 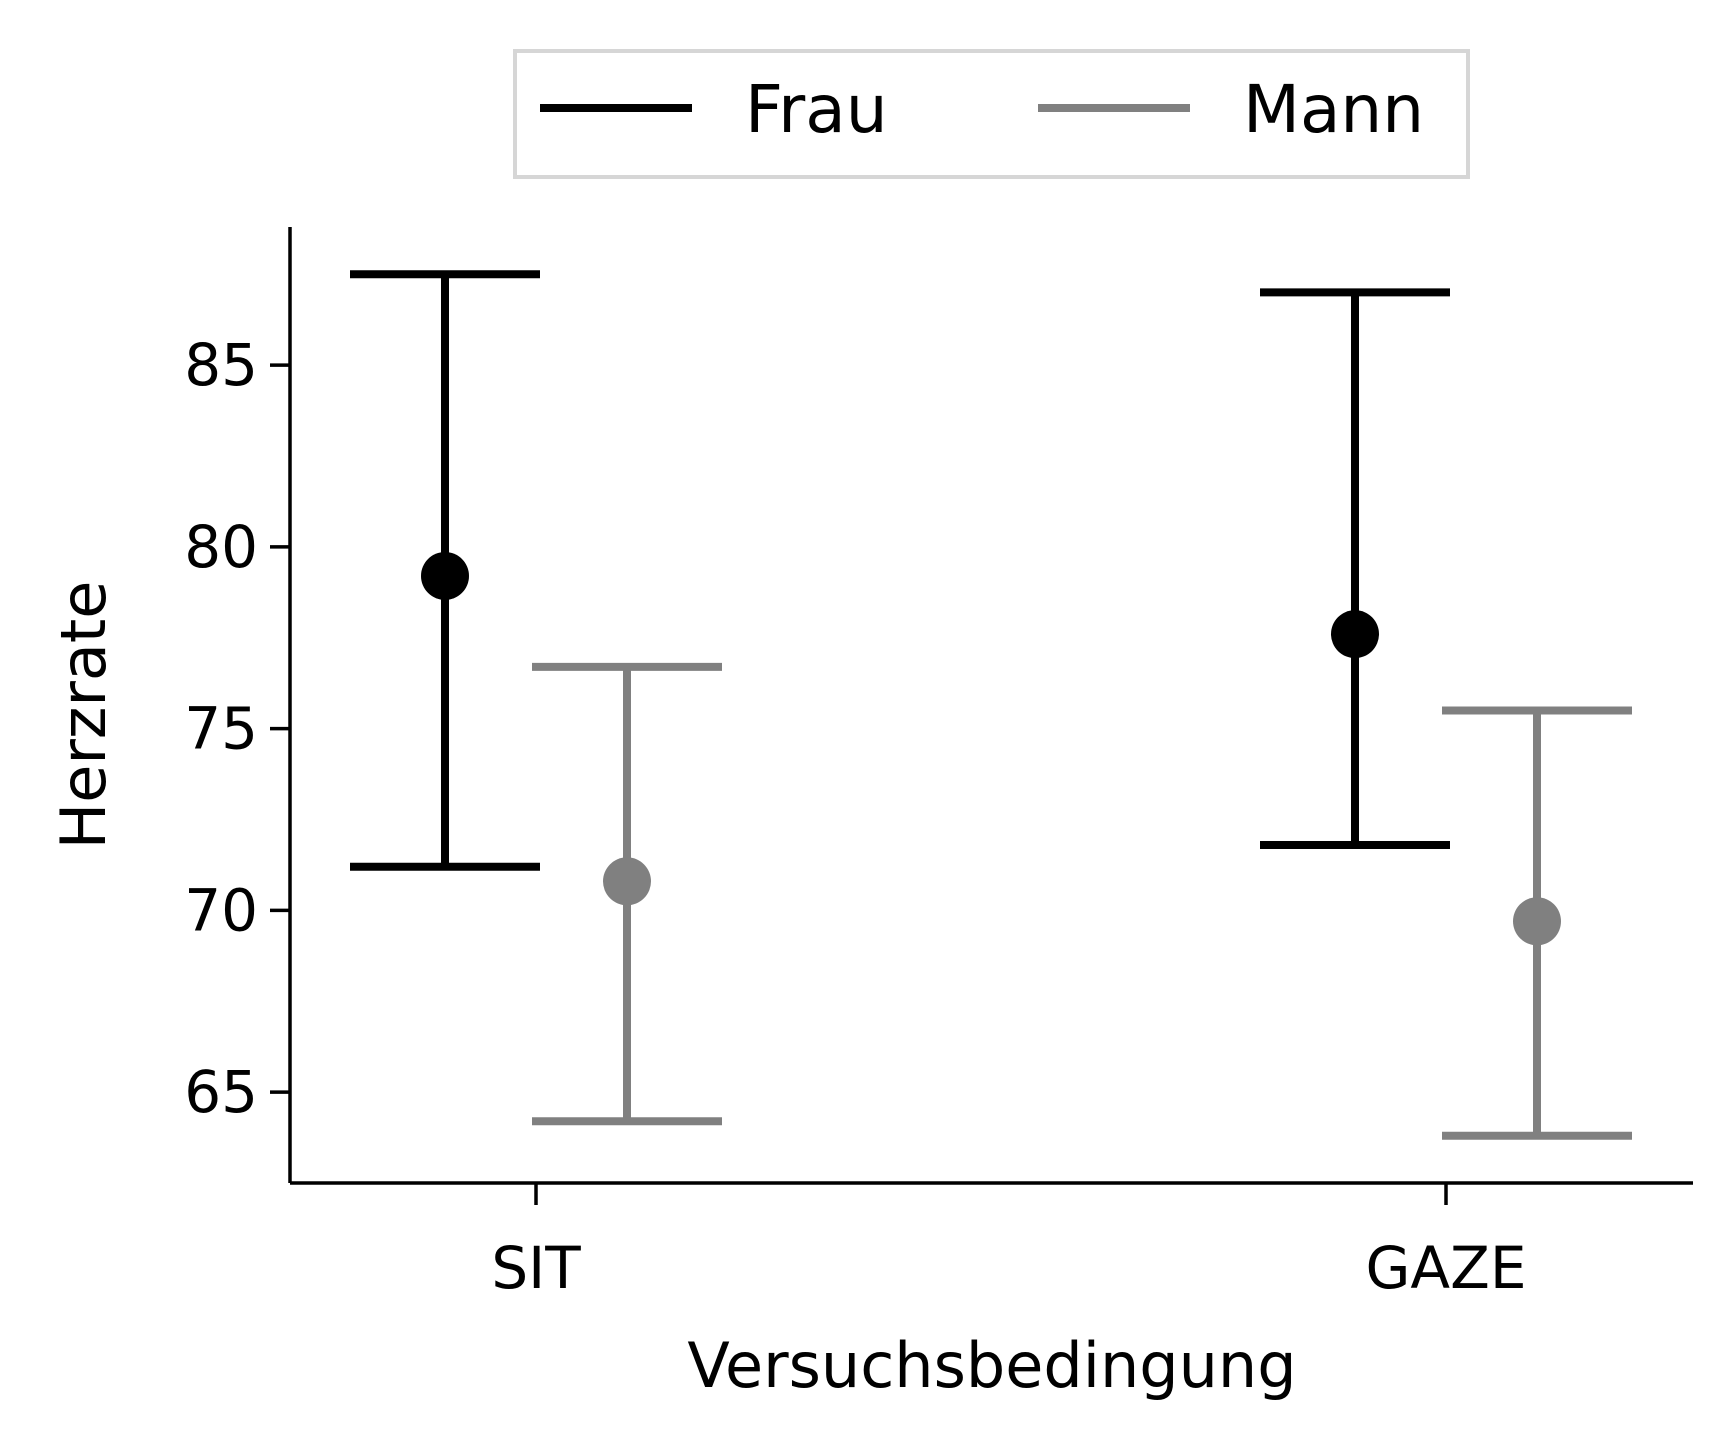 I want to click on y-tick-label: 85, so click(x=221, y=365).